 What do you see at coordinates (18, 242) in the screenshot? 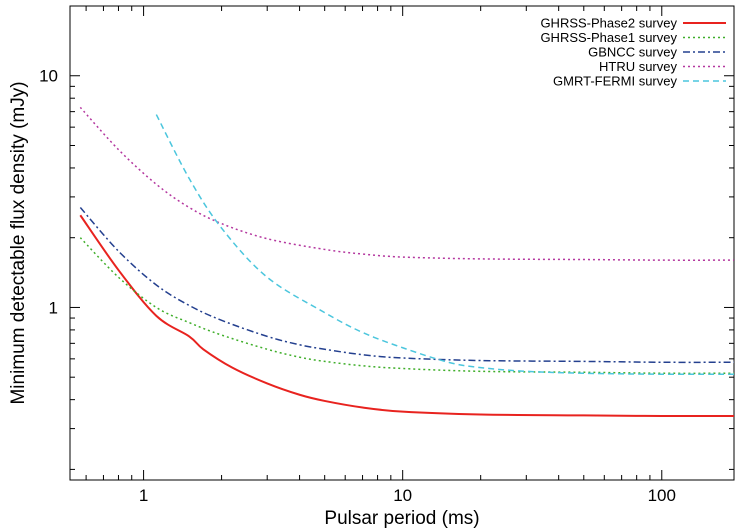
I see `y-axis-title: Minimum detectable flux density (mJy)` at bounding box center [18, 242].